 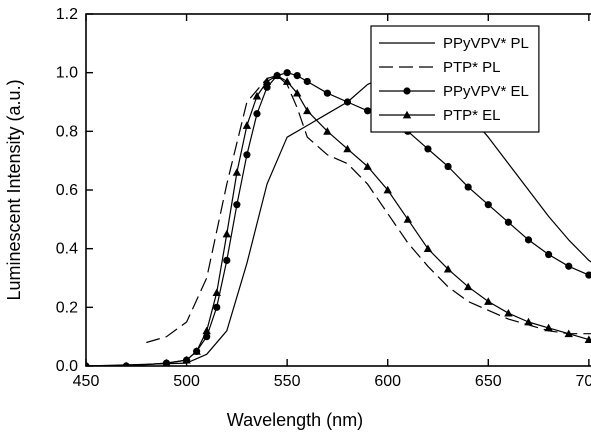 I want to click on x-tick-label: 650, so click(x=488, y=381).